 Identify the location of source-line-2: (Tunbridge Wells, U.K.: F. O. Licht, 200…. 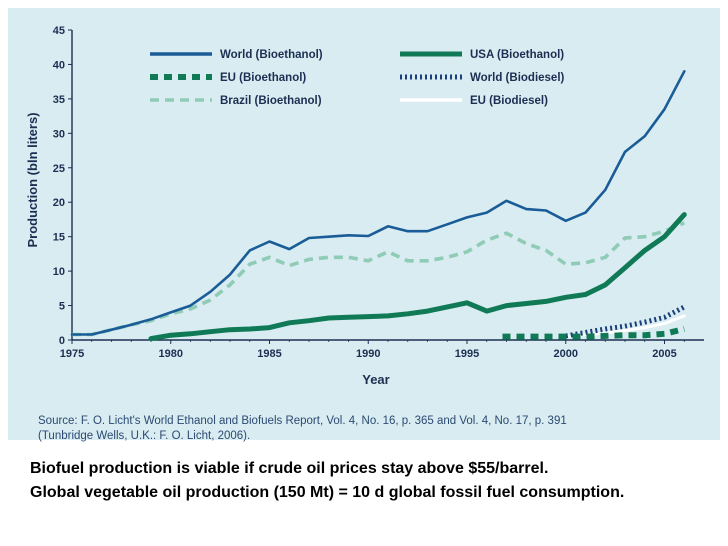
(144, 436).